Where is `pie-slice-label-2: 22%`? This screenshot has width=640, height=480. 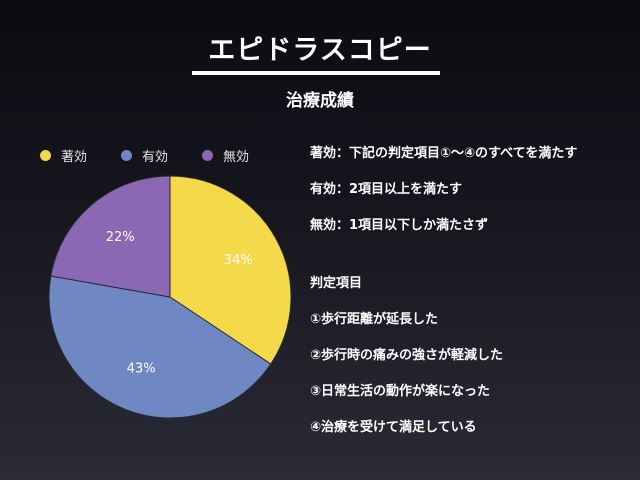 pie-slice-label-2: 22% is located at coordinates (120, 237).